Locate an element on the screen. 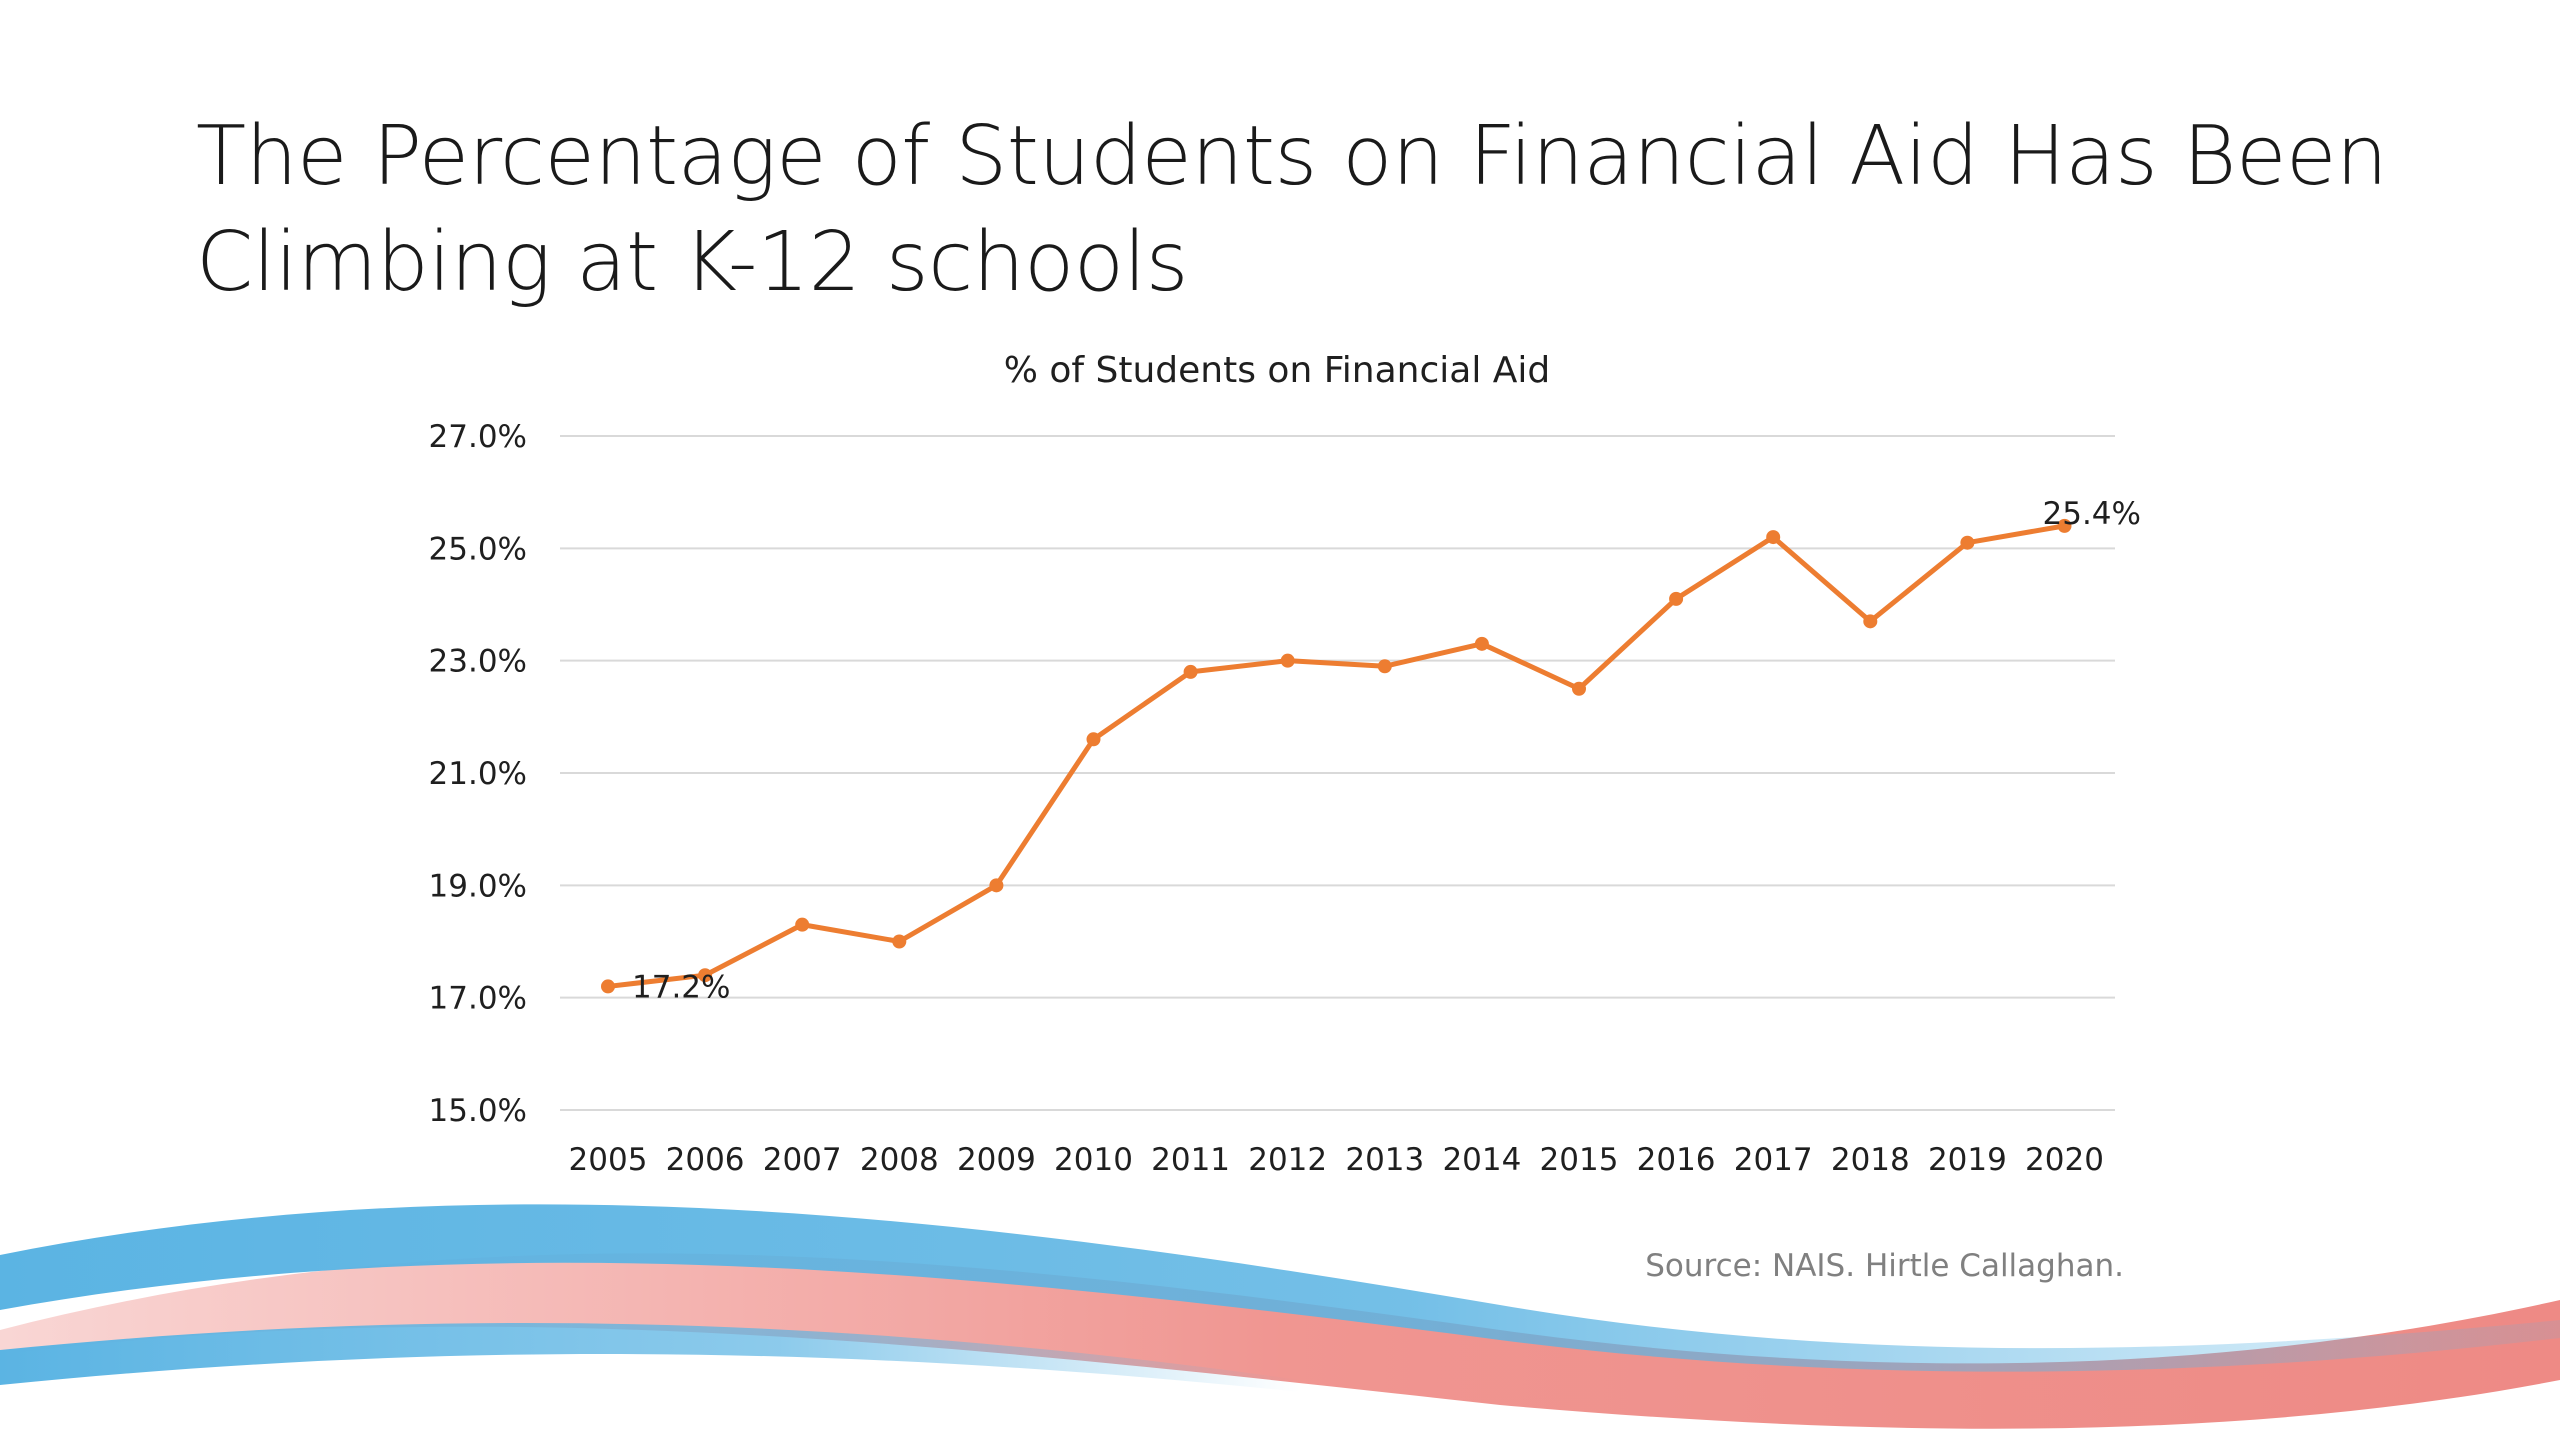 This screenshot has height=1440, width=2560. wave-blue-lower is located at coordinates (650, 1357).